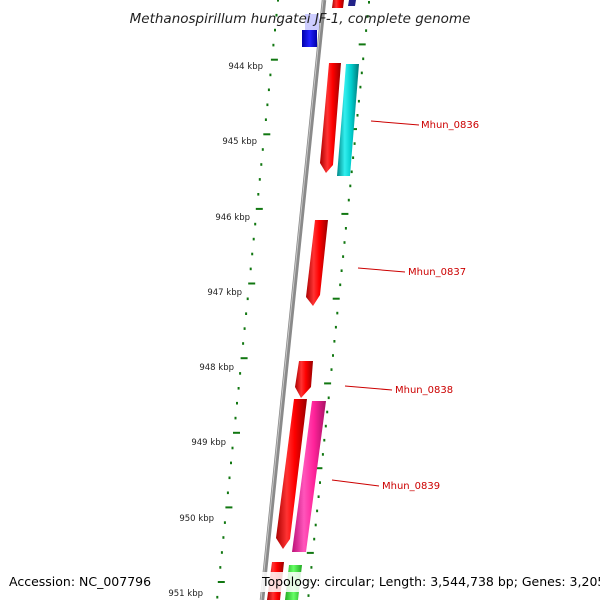 The width and height of the screenshot is (600, 600). What do you see at coordinates (312, 22) in the screenshot?
I see `gene-top-faded` at bounding box center [312, 22].